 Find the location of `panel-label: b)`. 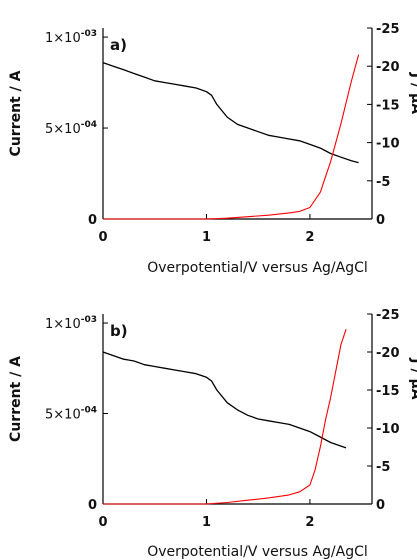

panel-label: b) is located at coordinates (119, 331).